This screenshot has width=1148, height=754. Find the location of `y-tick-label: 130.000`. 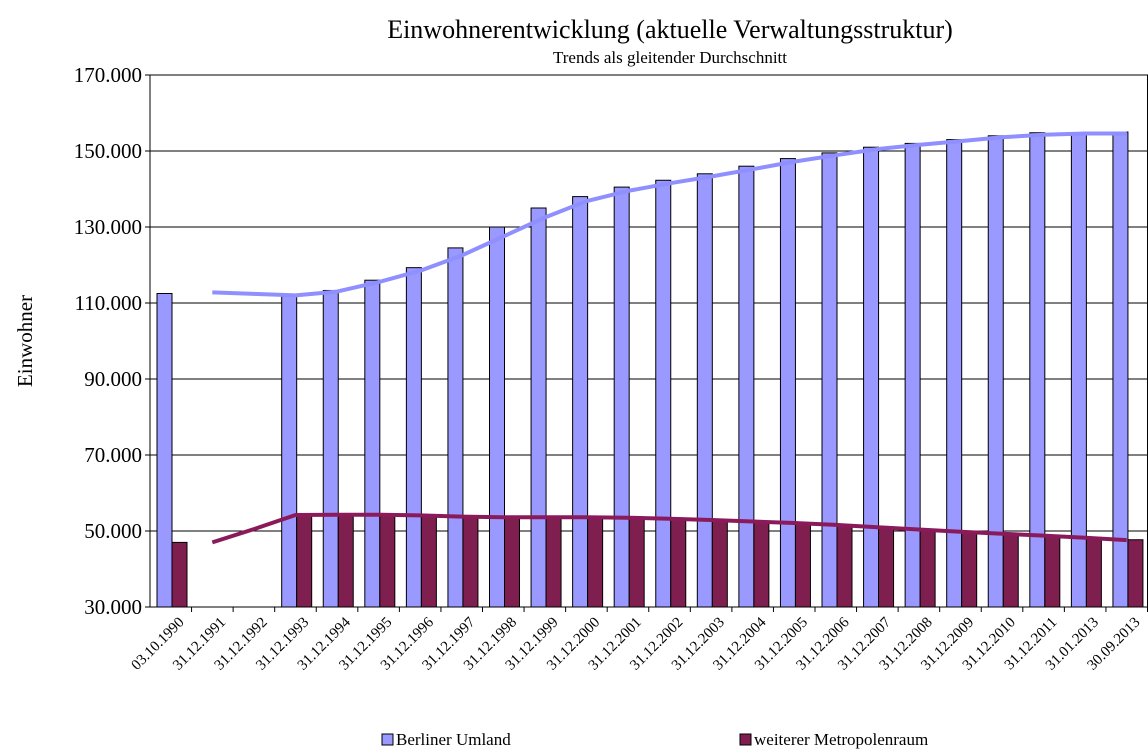

y-tick-label: 130.000 is located at coordinates (108, 227).